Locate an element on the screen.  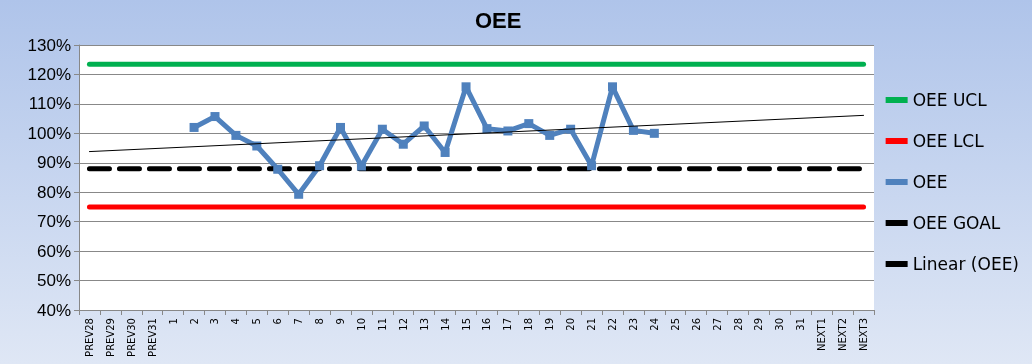
y-tick-label: 110% is located at coordinates (49, 104).